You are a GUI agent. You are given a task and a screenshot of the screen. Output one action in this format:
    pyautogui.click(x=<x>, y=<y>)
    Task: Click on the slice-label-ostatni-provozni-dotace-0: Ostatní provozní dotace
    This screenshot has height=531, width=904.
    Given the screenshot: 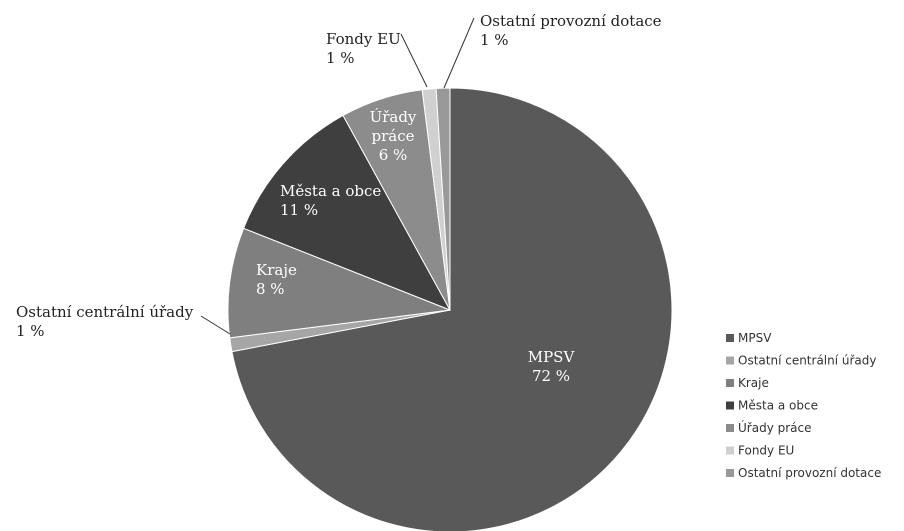 What is the action you would take?
    pyautogui.click(x=571, y=21)
    